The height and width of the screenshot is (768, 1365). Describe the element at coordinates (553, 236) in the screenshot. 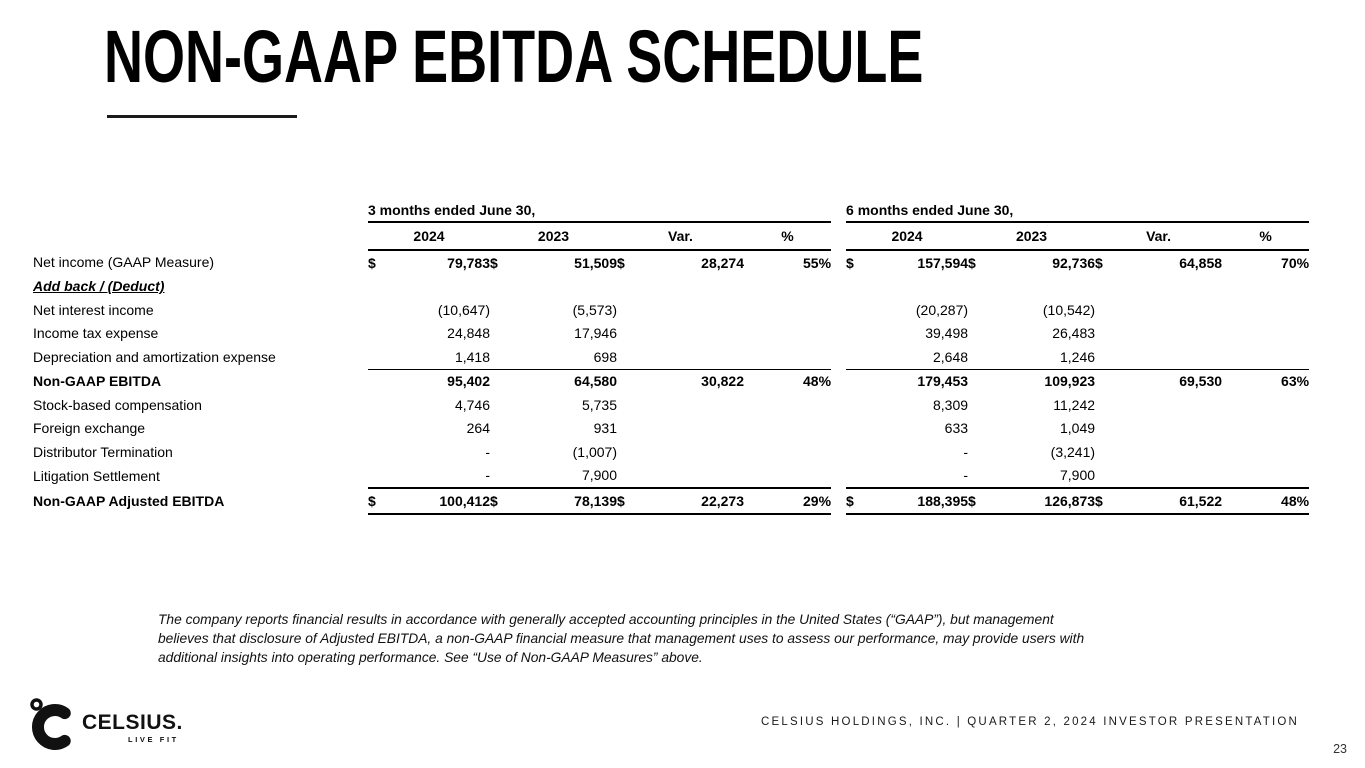

I see `column-header: 2023` at that location.